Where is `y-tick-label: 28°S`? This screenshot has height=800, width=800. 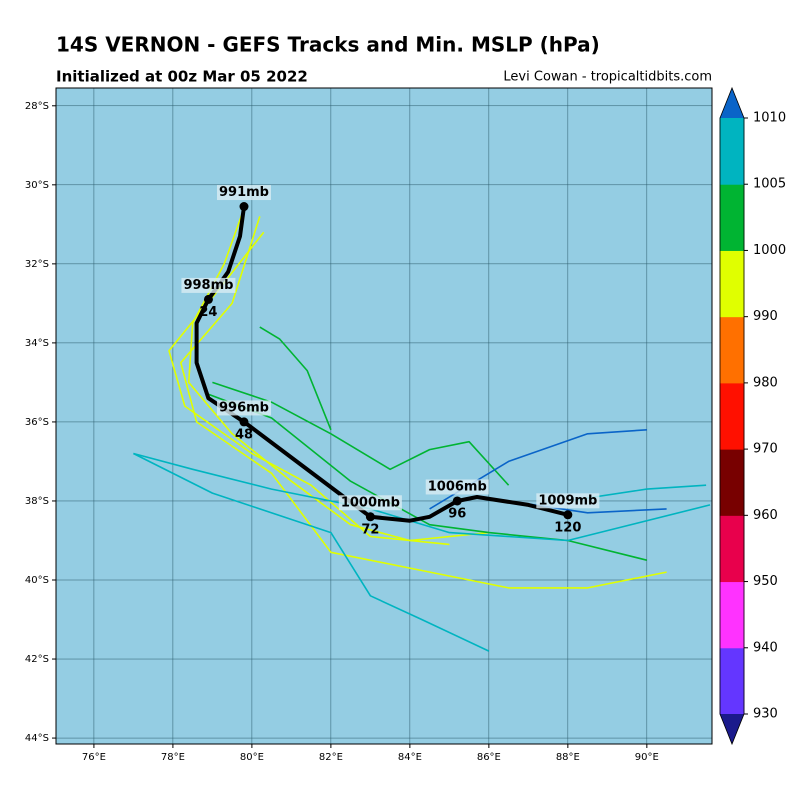
y-tick-label: 28°S is located at coordinates (37, 106).